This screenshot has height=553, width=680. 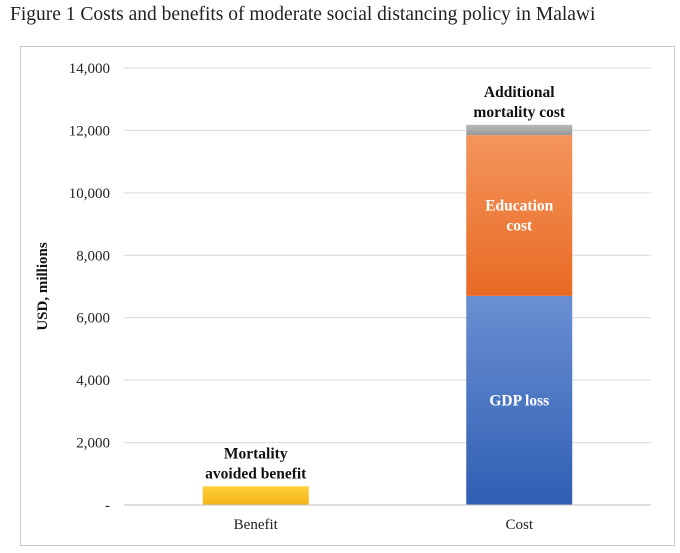 What do you see at coordinates (519, 130) in the screenshot?
I see `bar-additional-mortality-cost` at bounding box center [519, 130].